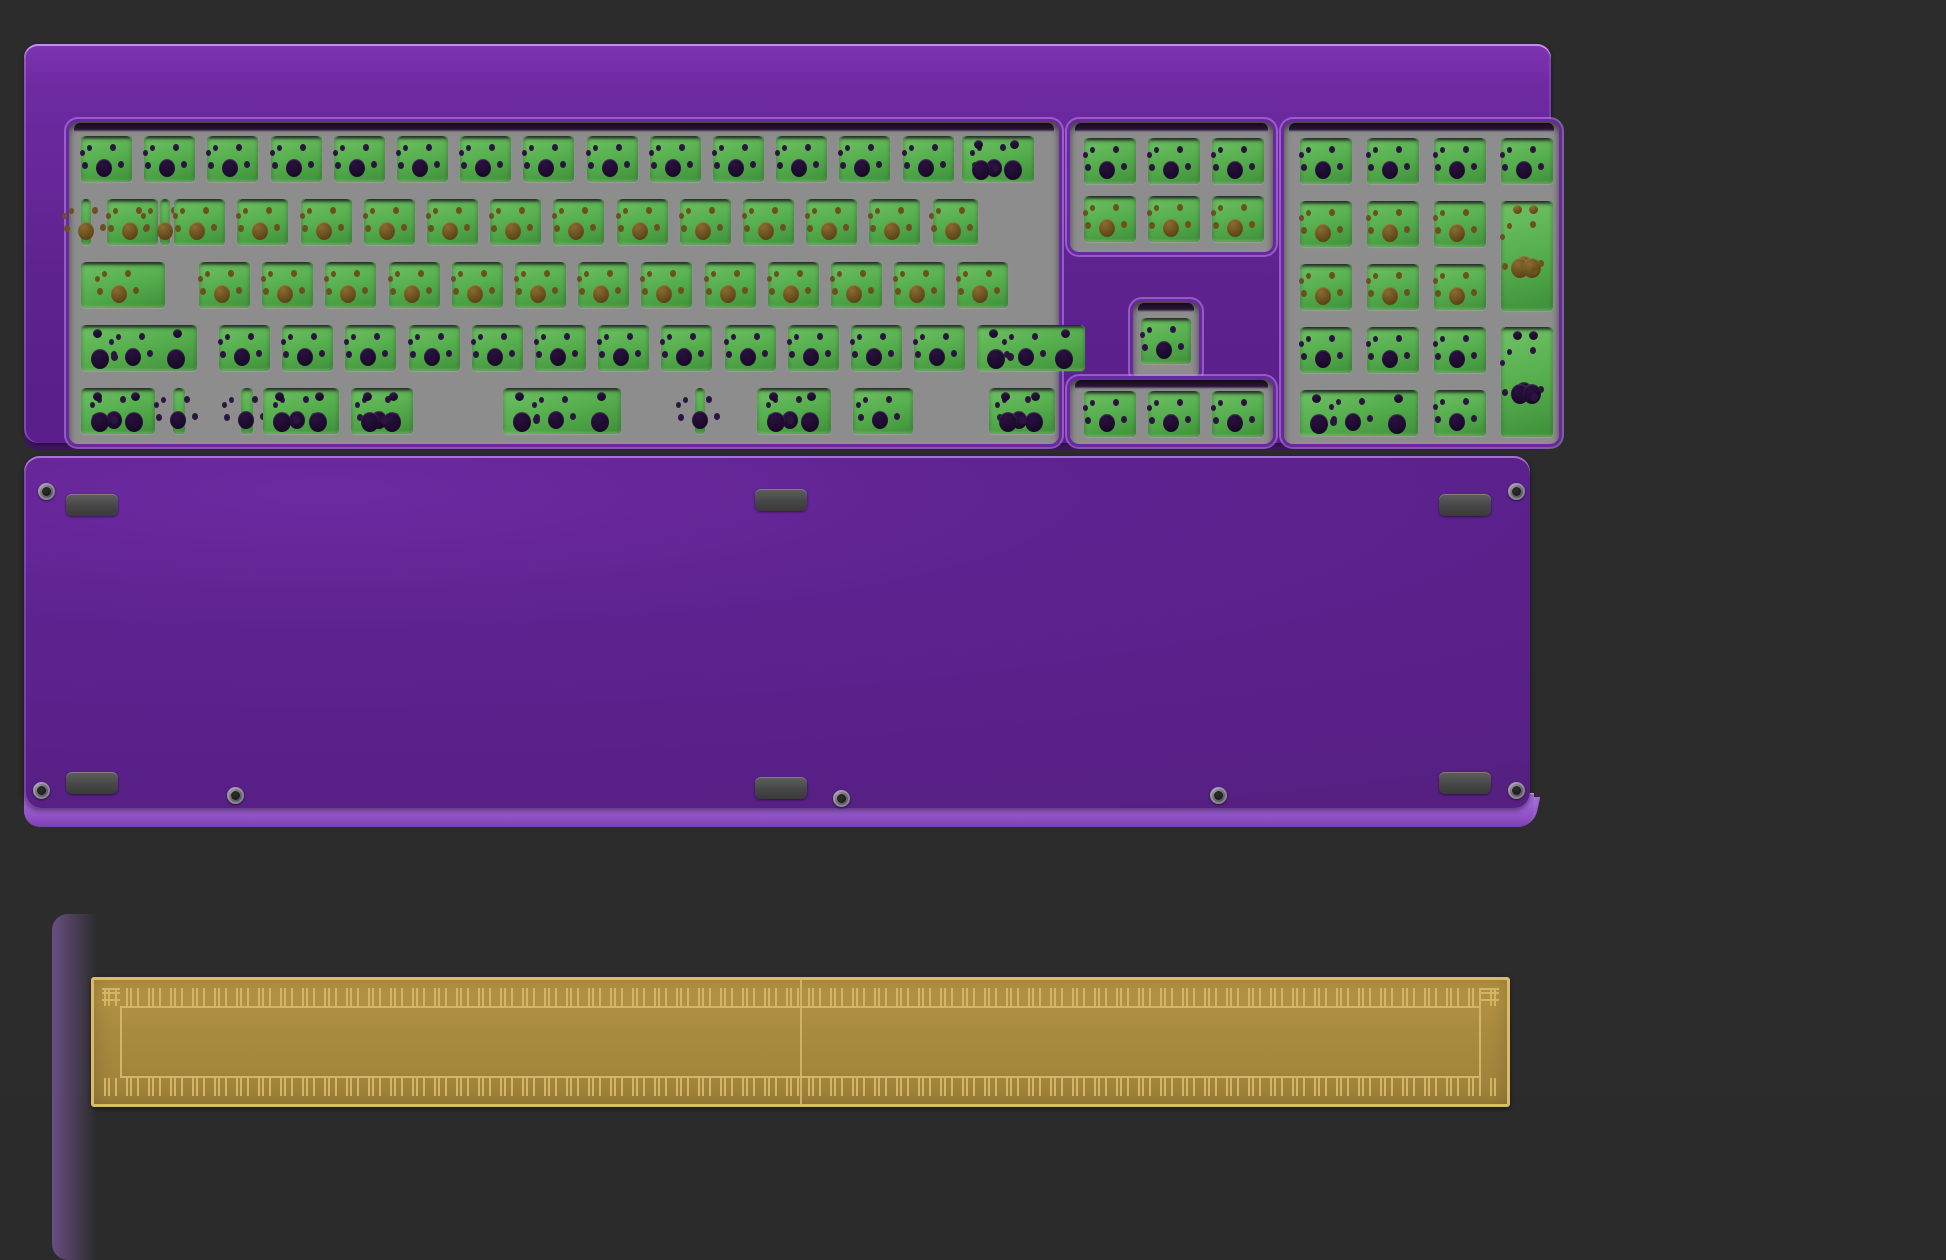  Describe the element at coordinates (1022, 411) in the screenshot. I see `switch-cutout-ctrl-right` at that location.